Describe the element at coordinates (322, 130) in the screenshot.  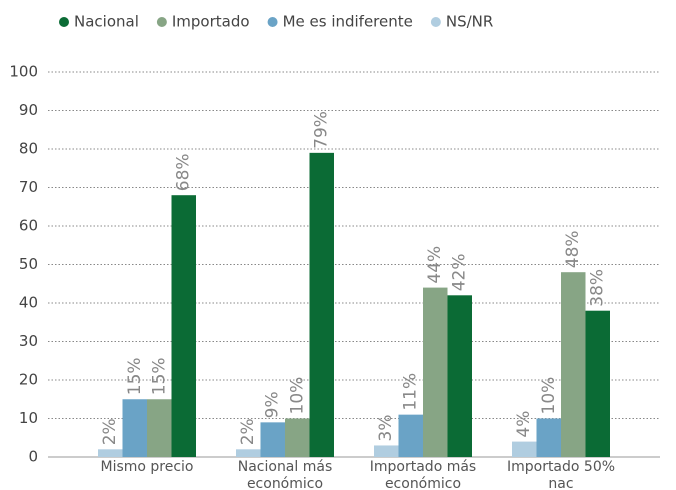
I see `value-label: 79%` at that location.